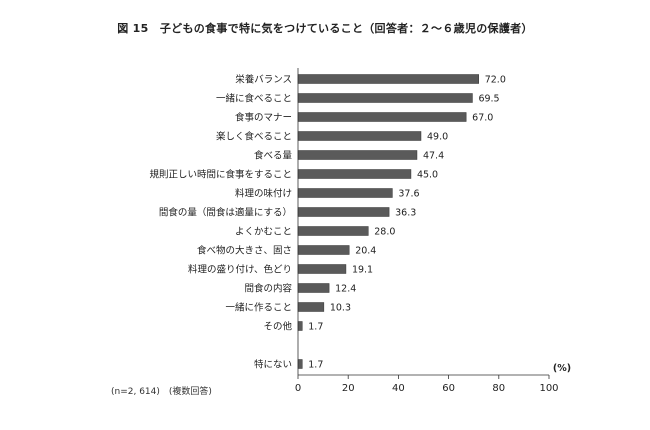  Describe the element at coordinates (408, 194) in the screenshot. I see `value-label: 37.6` at that location.